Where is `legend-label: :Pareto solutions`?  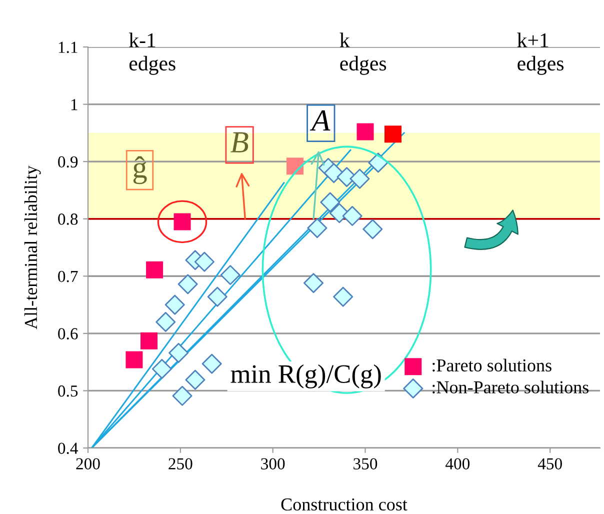
legend-label: :Pareto solutions is located at coordinates (492, 365).